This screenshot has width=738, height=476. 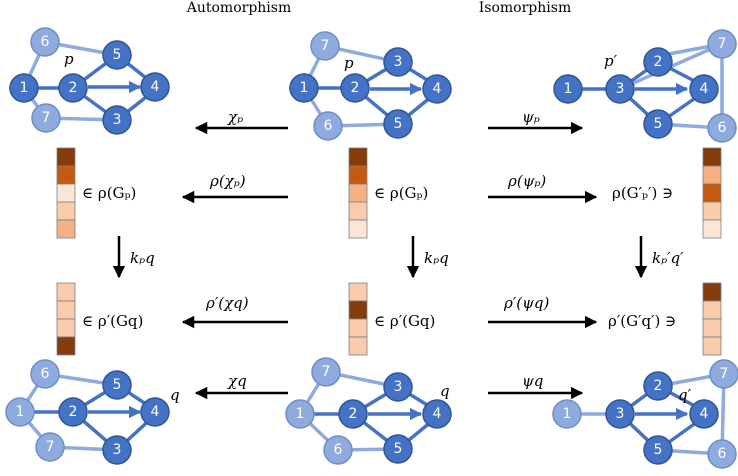 What do you see at coordinates (142, 258) in the screenshot?
I see `label-k-pq-left: kₚq` at bounding box center [142, 258].